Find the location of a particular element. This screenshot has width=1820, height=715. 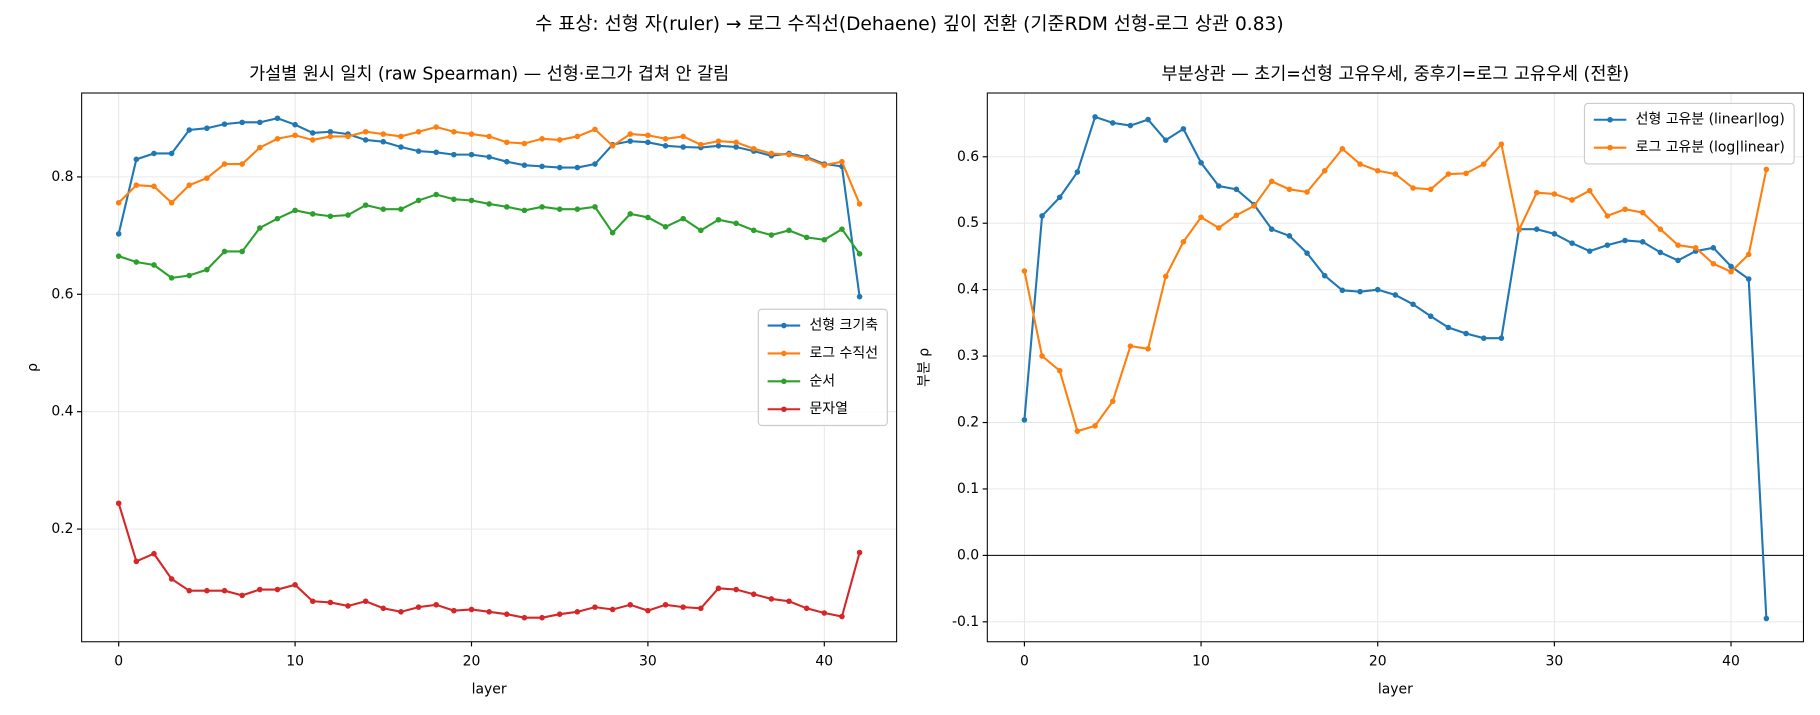

legend: 선형 고유분 (linear|log) 로그 고유분 (log|linear) is located at coordinates (1689, 133).